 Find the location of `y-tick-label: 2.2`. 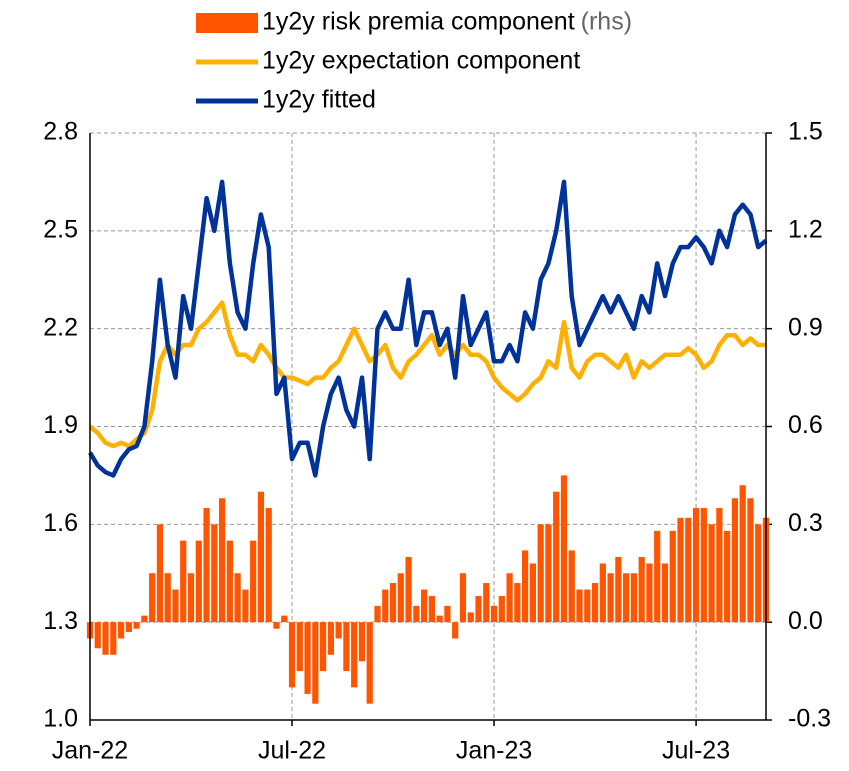

y-tick-label: 2.2 is located at coordinates (60, 327).